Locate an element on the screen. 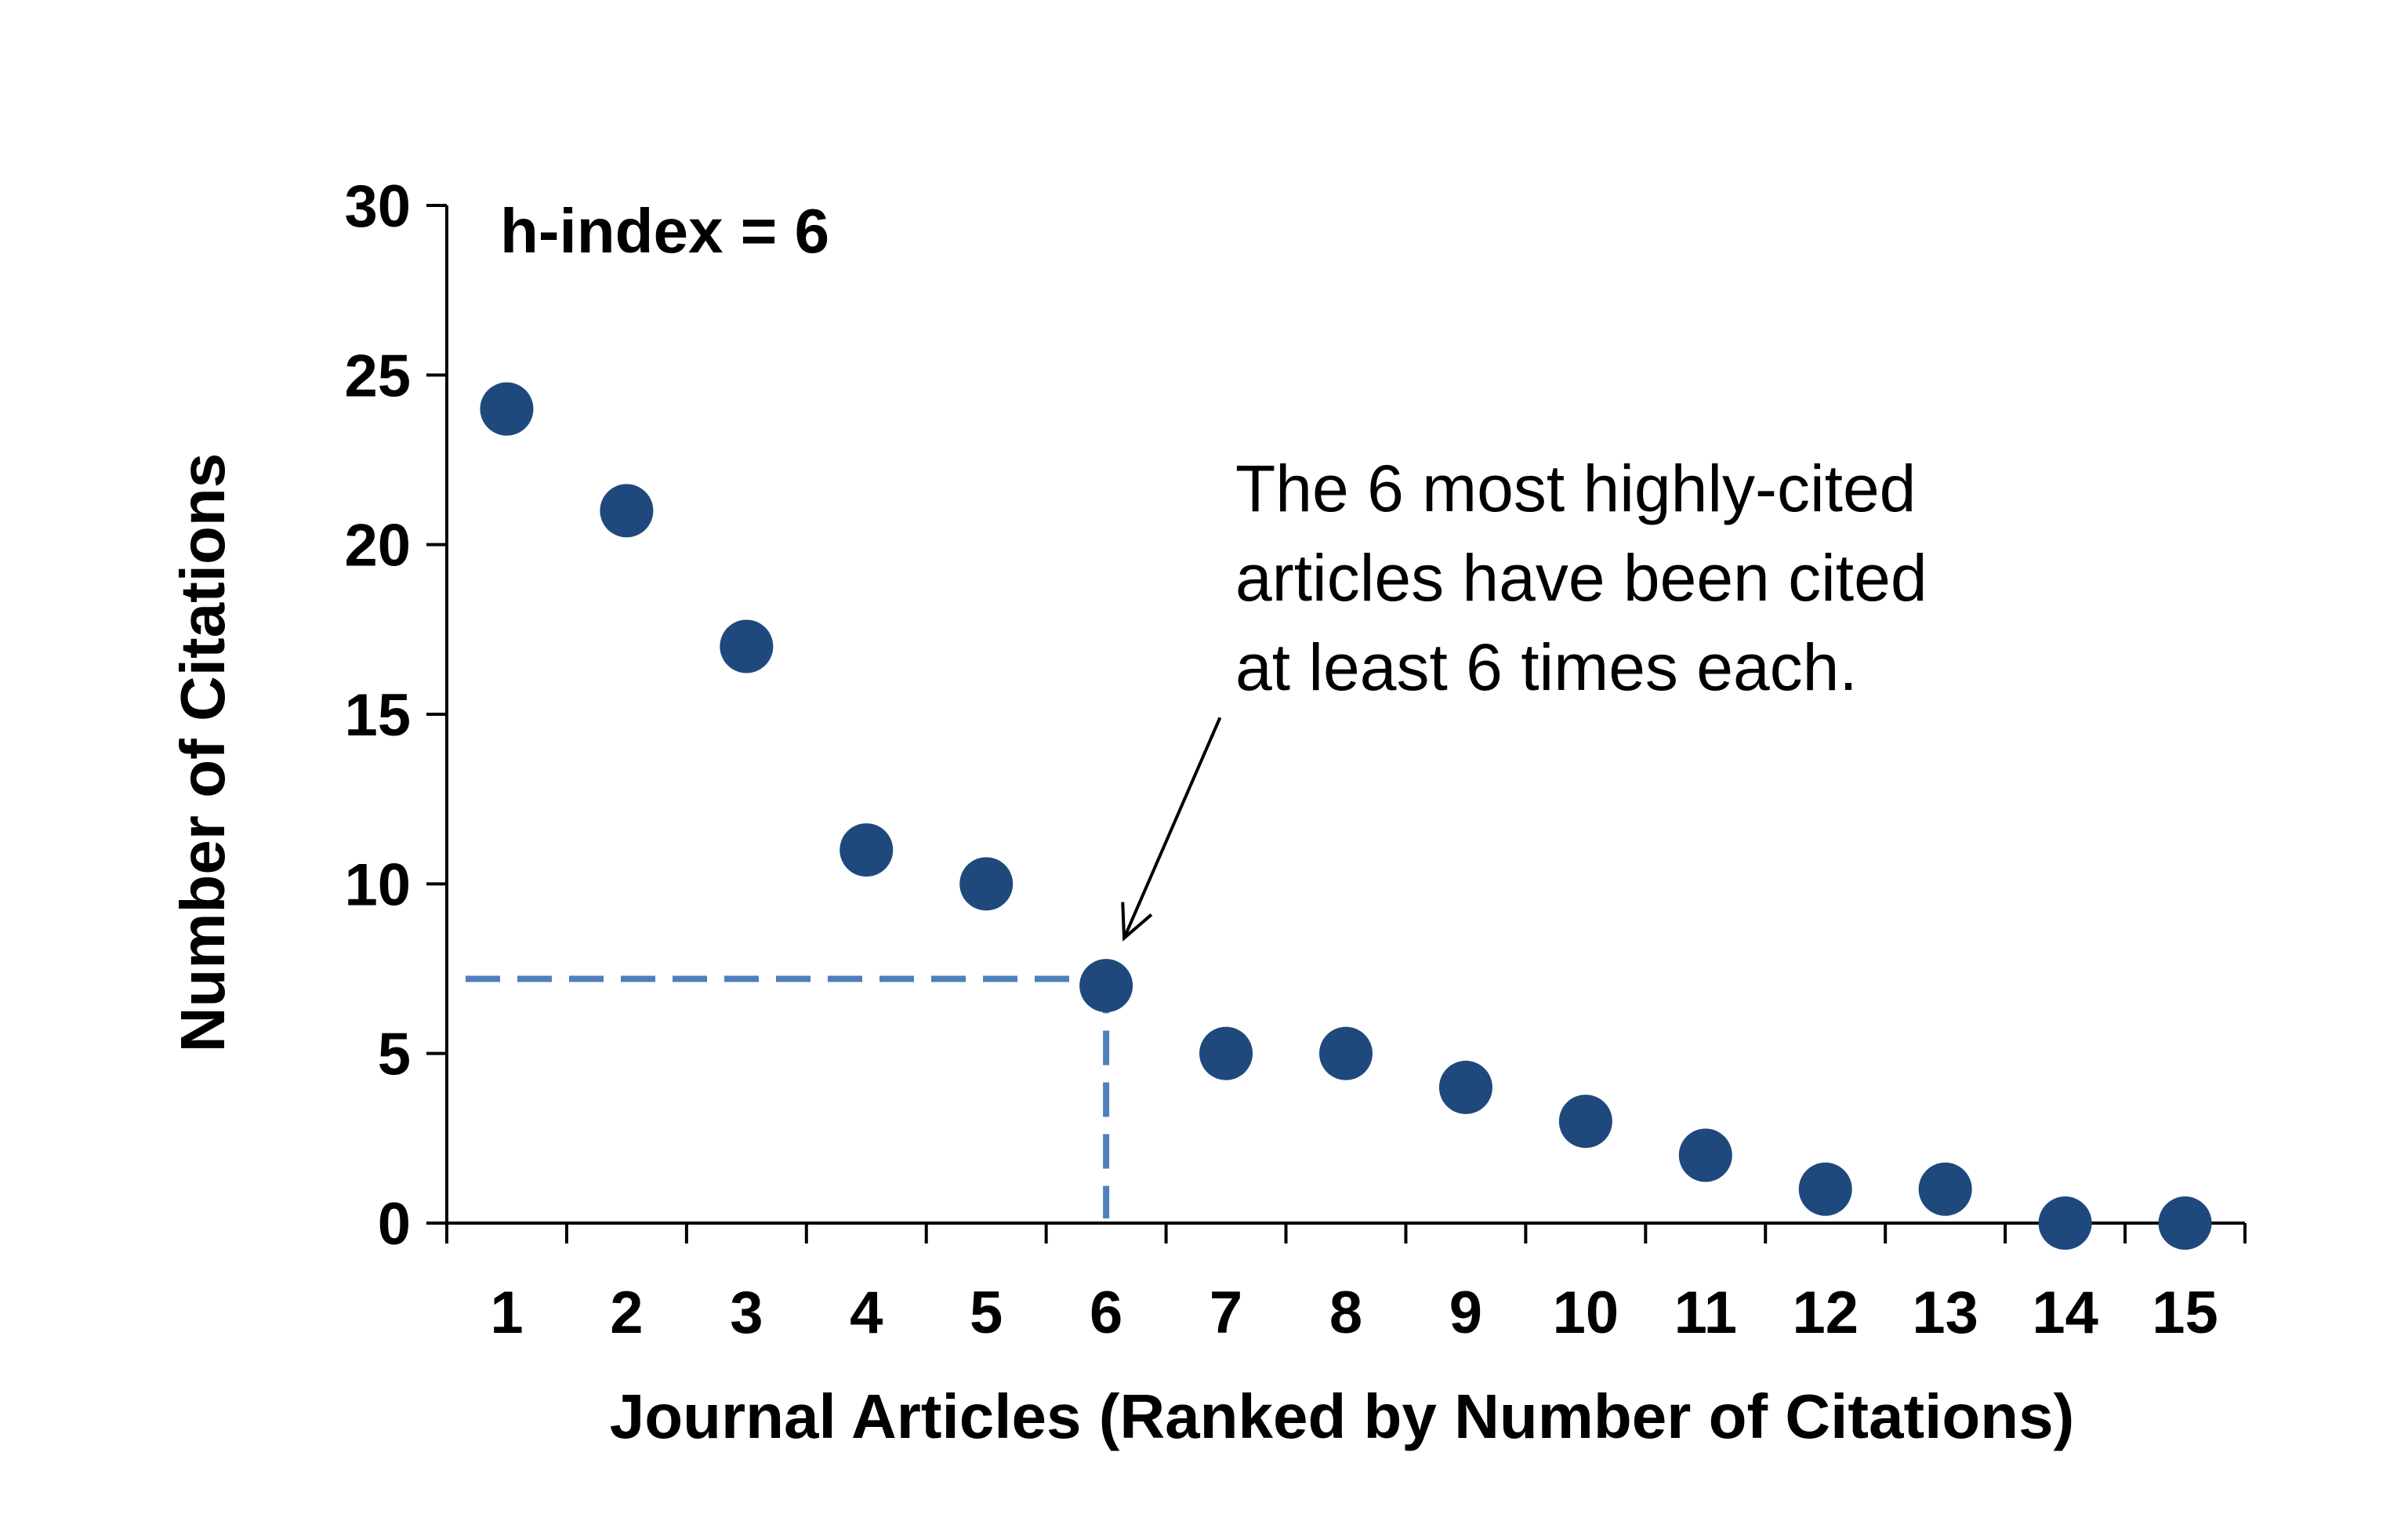  x-tick-label: 5 is located at coordinates (986, 1313).